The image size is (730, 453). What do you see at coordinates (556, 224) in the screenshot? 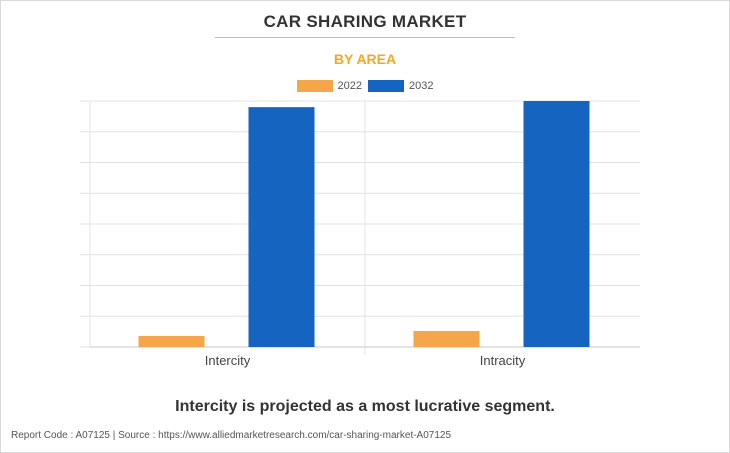
I see `bar-2032-intracity` at bounding box center [556, 224].